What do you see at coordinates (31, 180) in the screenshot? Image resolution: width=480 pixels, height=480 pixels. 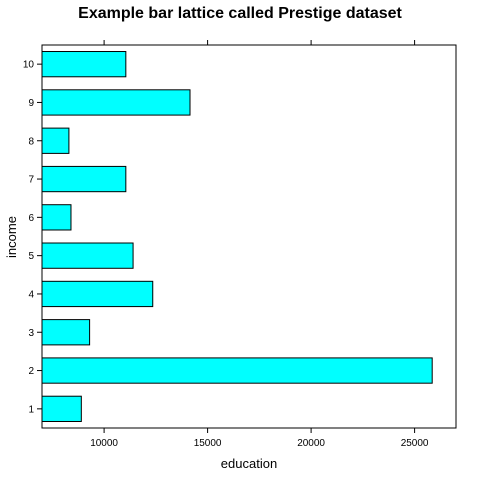 I see `y-tick-label: 7` at bounding box center [31, 180].